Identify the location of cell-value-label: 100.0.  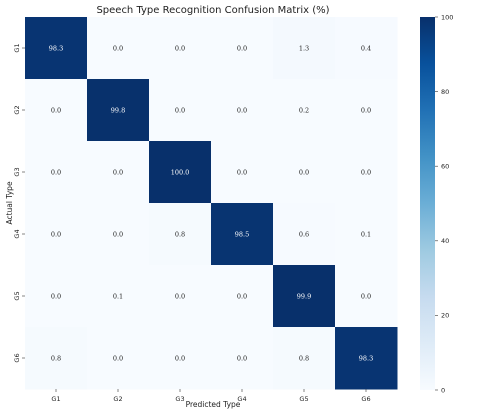
(180, 173).